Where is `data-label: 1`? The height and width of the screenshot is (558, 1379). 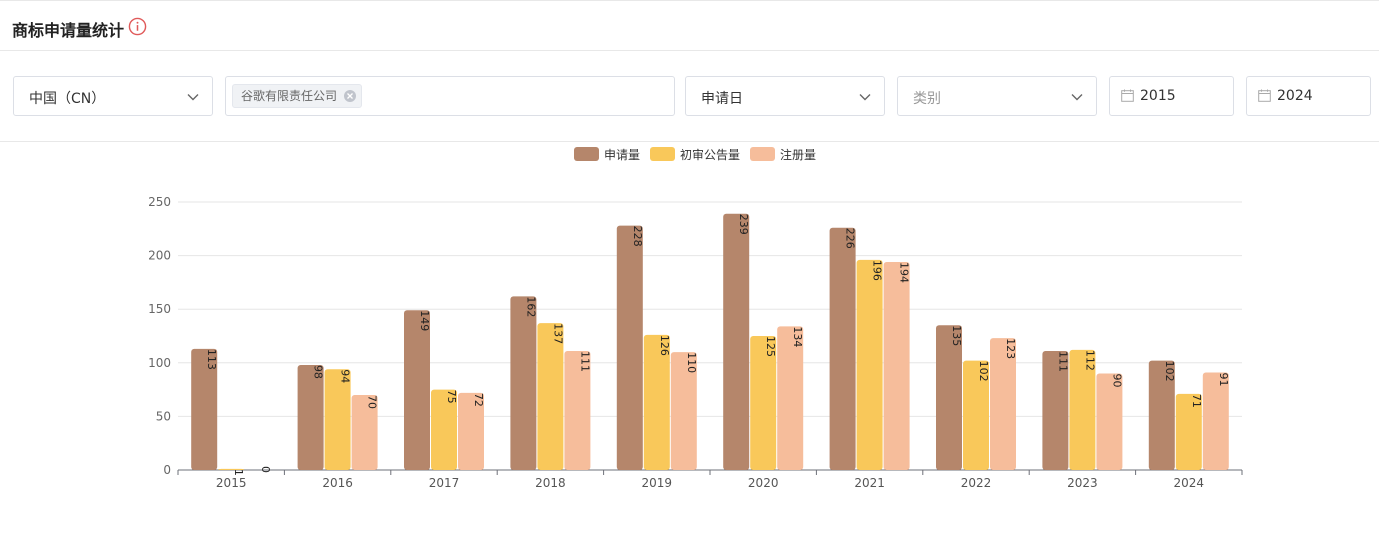
data-label: 1 is located at coordinates (238, 472).